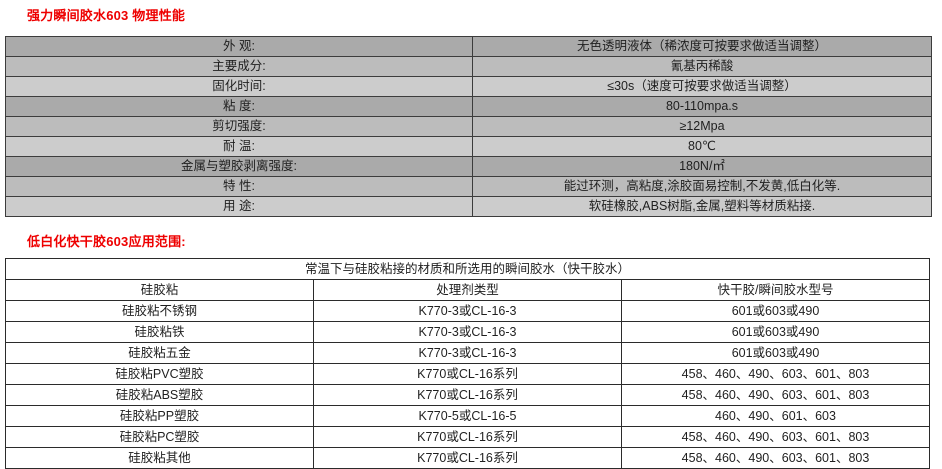  I want to click on spec-label-cell: 特 性:, so click(239, 186).